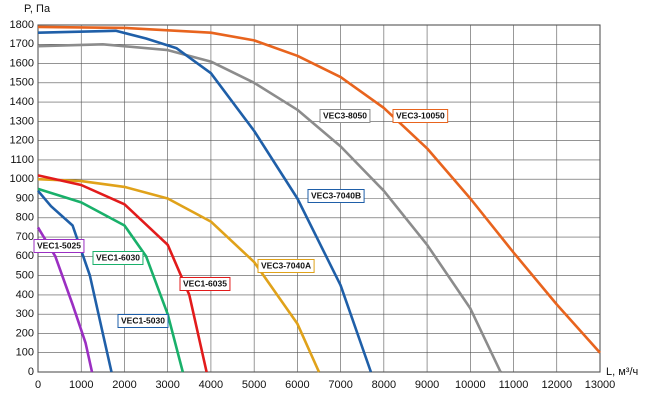 This screenshot has height=400, width=651. I want to click on x-axis-title: L, м³/ч, so click(622, 372).